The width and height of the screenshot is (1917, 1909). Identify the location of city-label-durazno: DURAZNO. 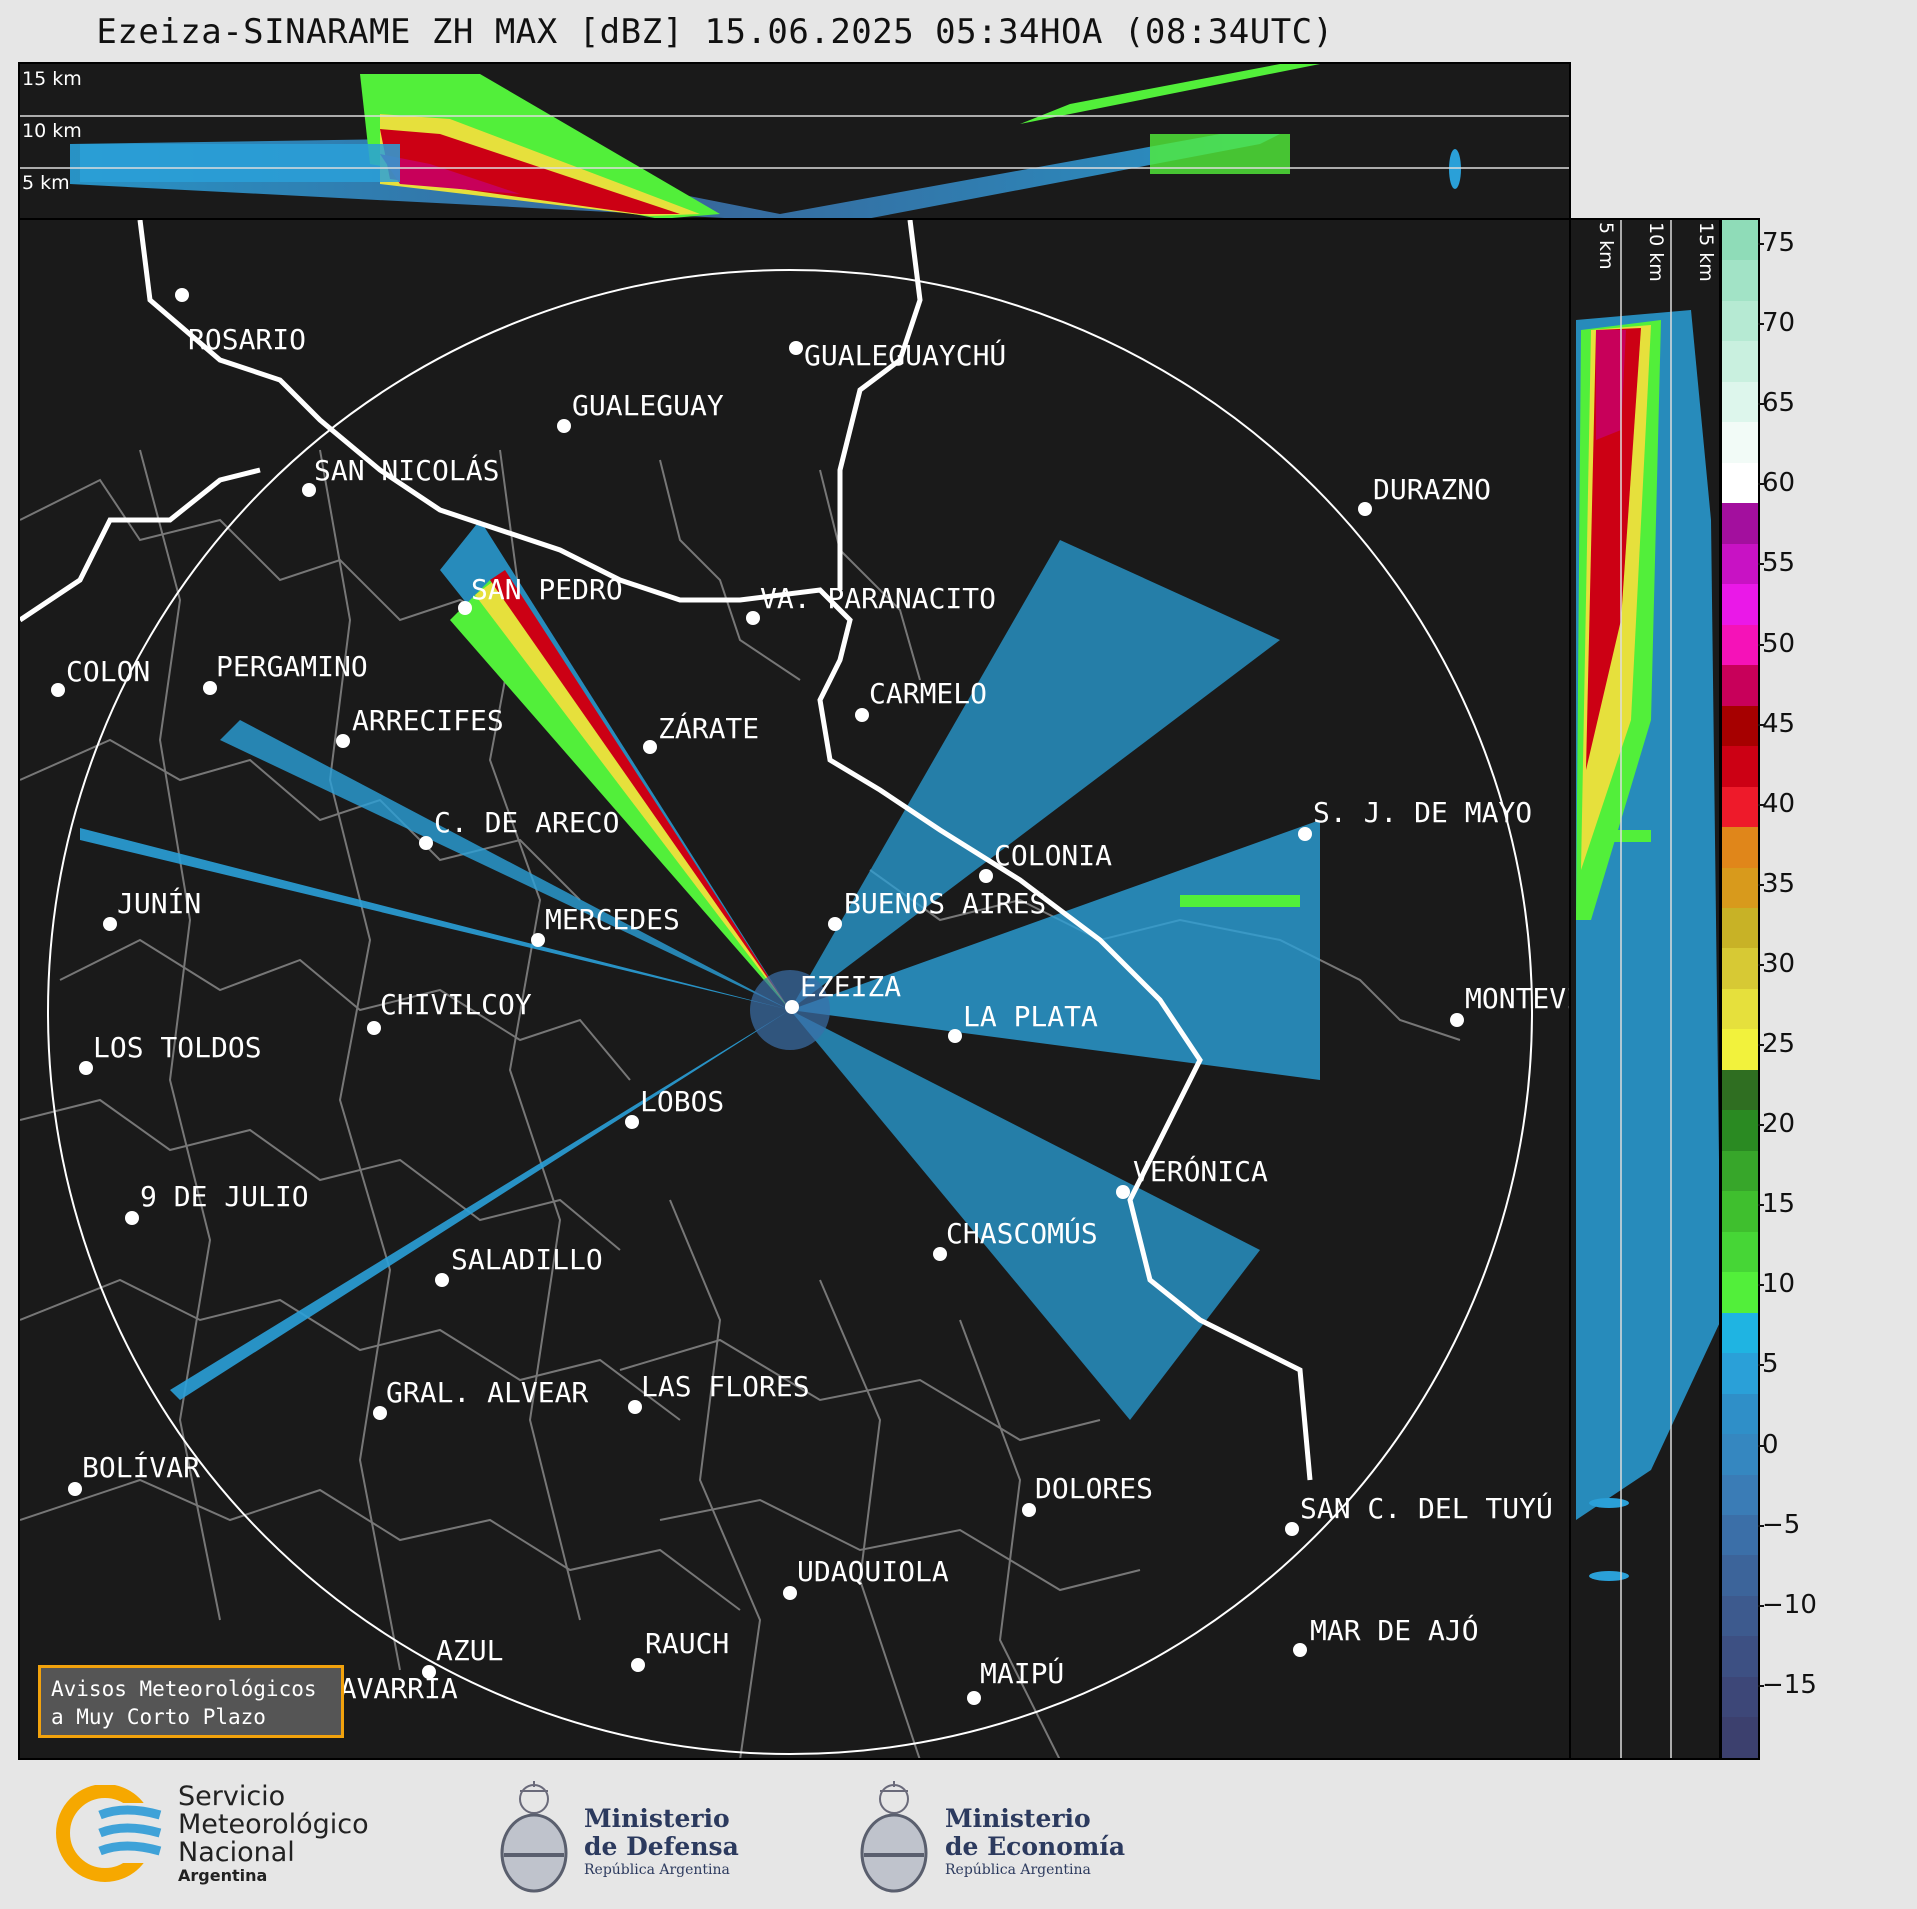
(1432, 489).